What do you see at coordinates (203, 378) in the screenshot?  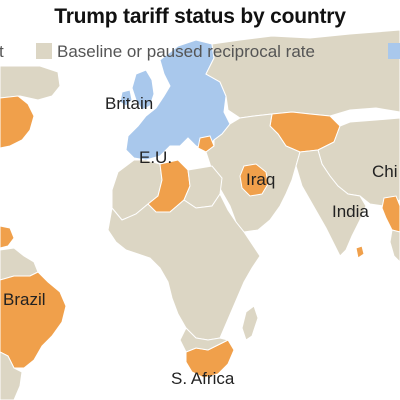 I see `label-south-africa: S. Africa` at bounding box center [203, 378].